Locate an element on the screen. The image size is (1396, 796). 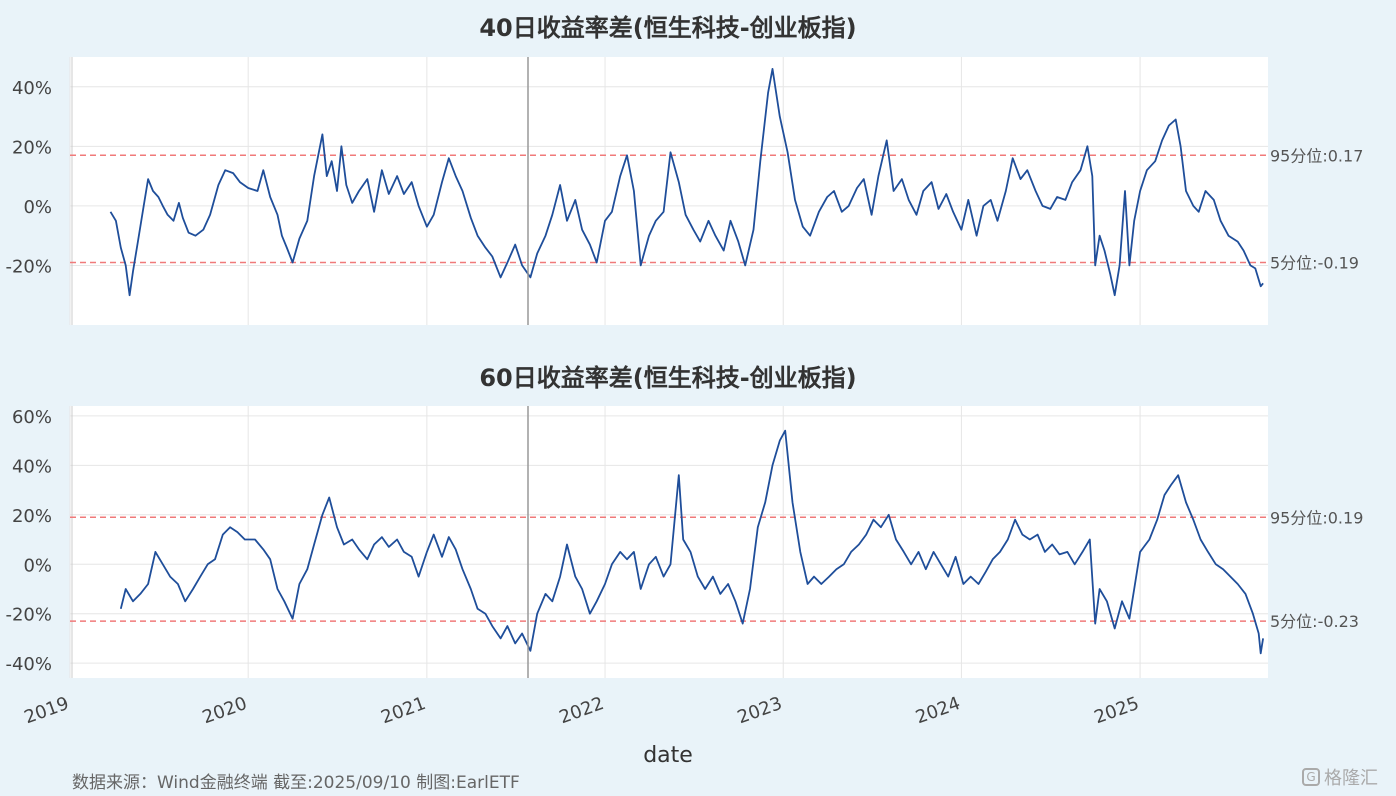
x-tick-label: 2024 is located at coordinates (938, 710).